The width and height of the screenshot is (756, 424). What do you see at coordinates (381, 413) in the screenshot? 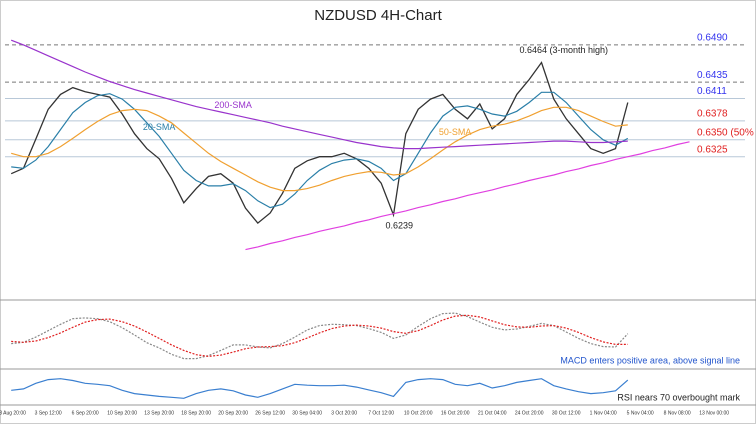
I see `x-tick-label: 7 Oct 12:00` at bounding box center [381, 413].